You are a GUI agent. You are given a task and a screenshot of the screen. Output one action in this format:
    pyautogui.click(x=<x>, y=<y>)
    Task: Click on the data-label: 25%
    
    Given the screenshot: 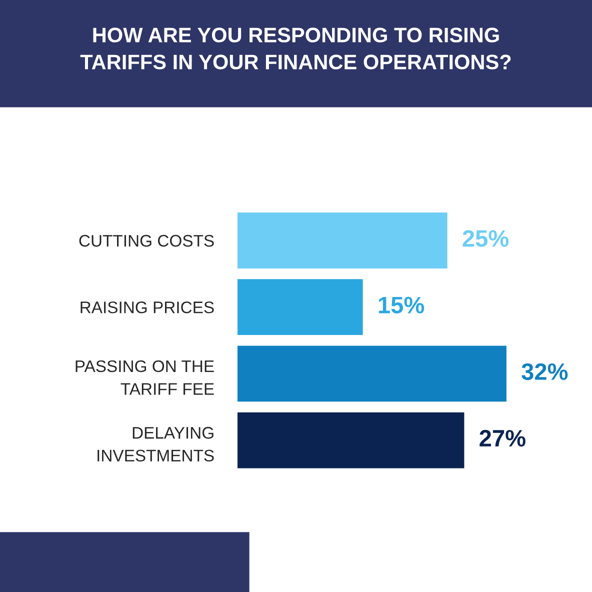 What is the action you would take?
    pyautogui.click(x=485, y=238)
    